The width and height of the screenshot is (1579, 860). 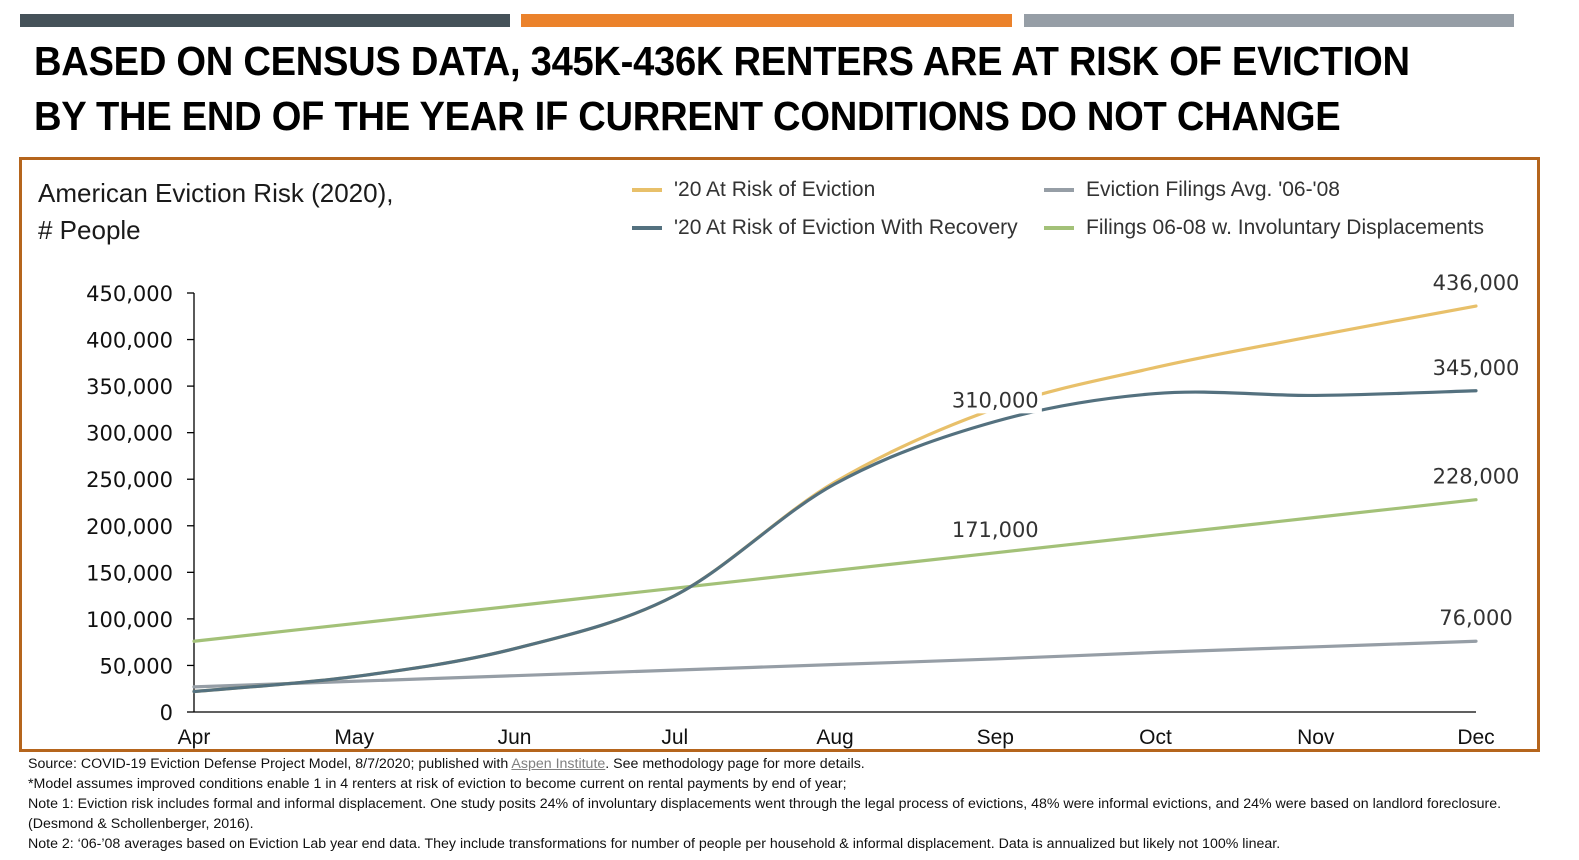 What do you see at coordinates (647, 228) in the screenshot?
I see `legend-swatch-at-risk-recovery` at bounding box center [647, 228].